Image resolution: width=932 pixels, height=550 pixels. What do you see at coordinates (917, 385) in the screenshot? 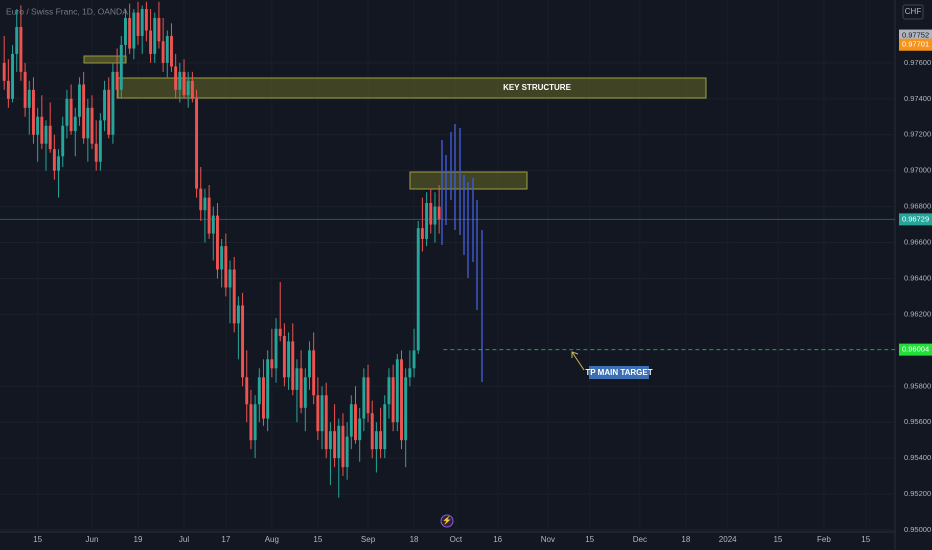
I see `y-tick-label: 0.95800` at bounding box center [917, 385].